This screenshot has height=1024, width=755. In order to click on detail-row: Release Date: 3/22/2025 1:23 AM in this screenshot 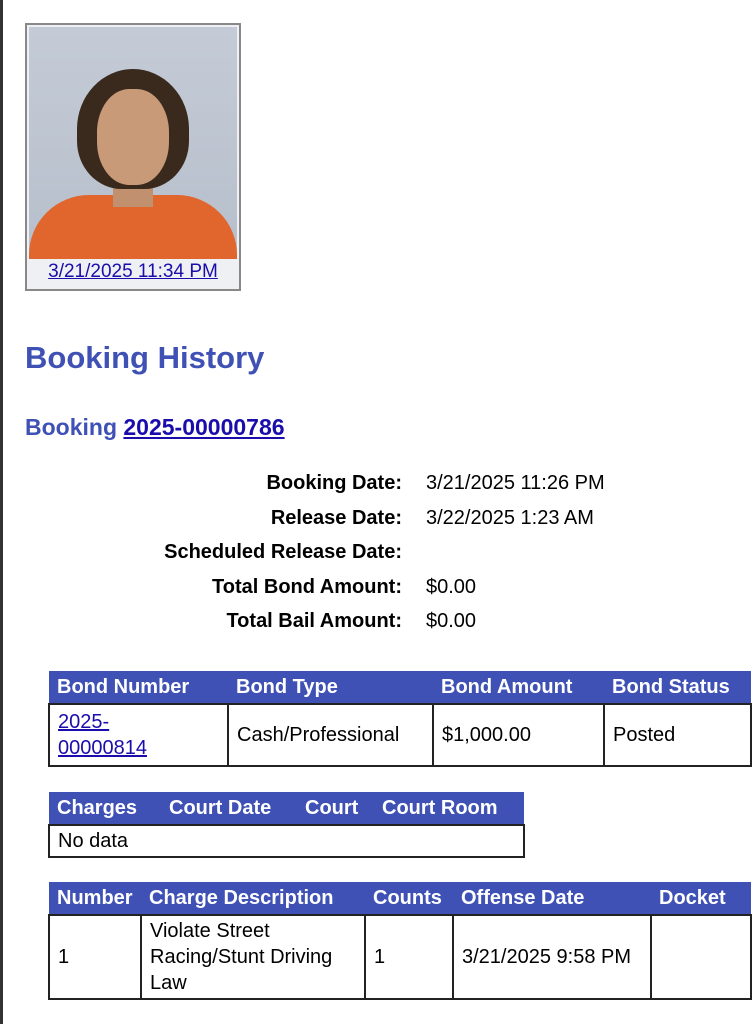, I will do `click(350, 524)`.